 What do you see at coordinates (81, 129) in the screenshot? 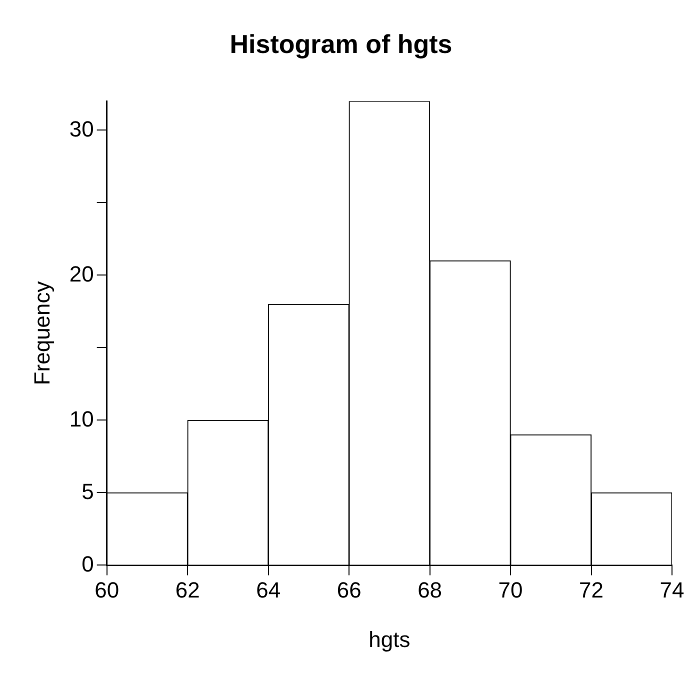
I see `y-tick-label: 30` at bounding box center [81, 129].